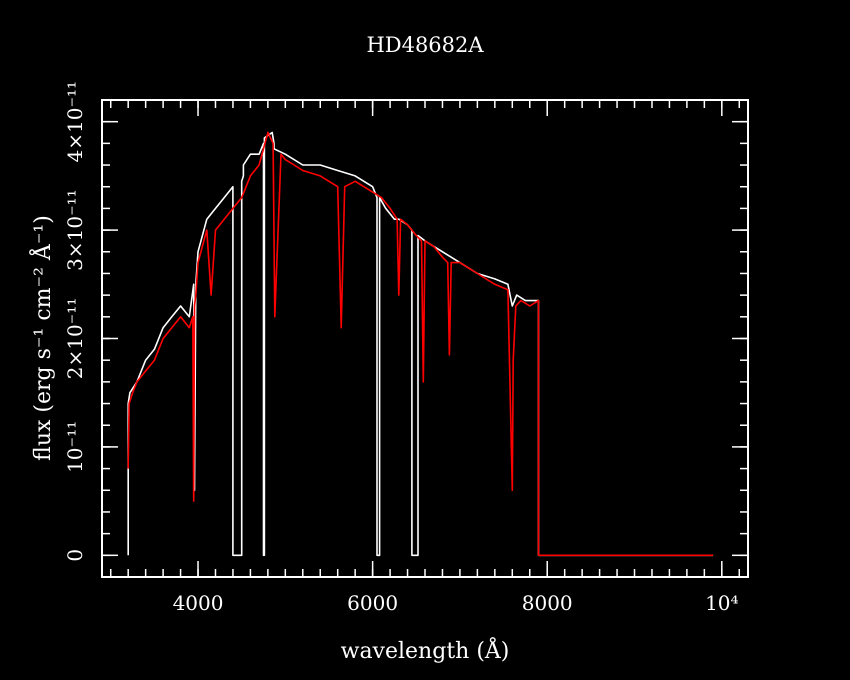  I want to click on y-tick-label: 10⁻¹¹, so click(75, 447).